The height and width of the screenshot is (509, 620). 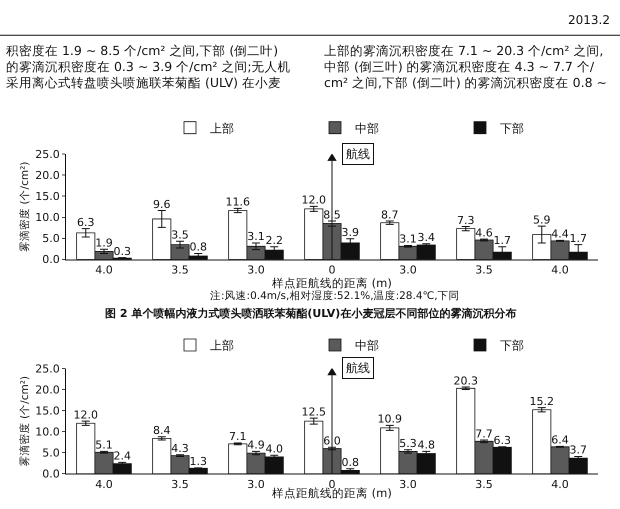 I want to click on data-label: 3.5, so click(x=180, y=235).